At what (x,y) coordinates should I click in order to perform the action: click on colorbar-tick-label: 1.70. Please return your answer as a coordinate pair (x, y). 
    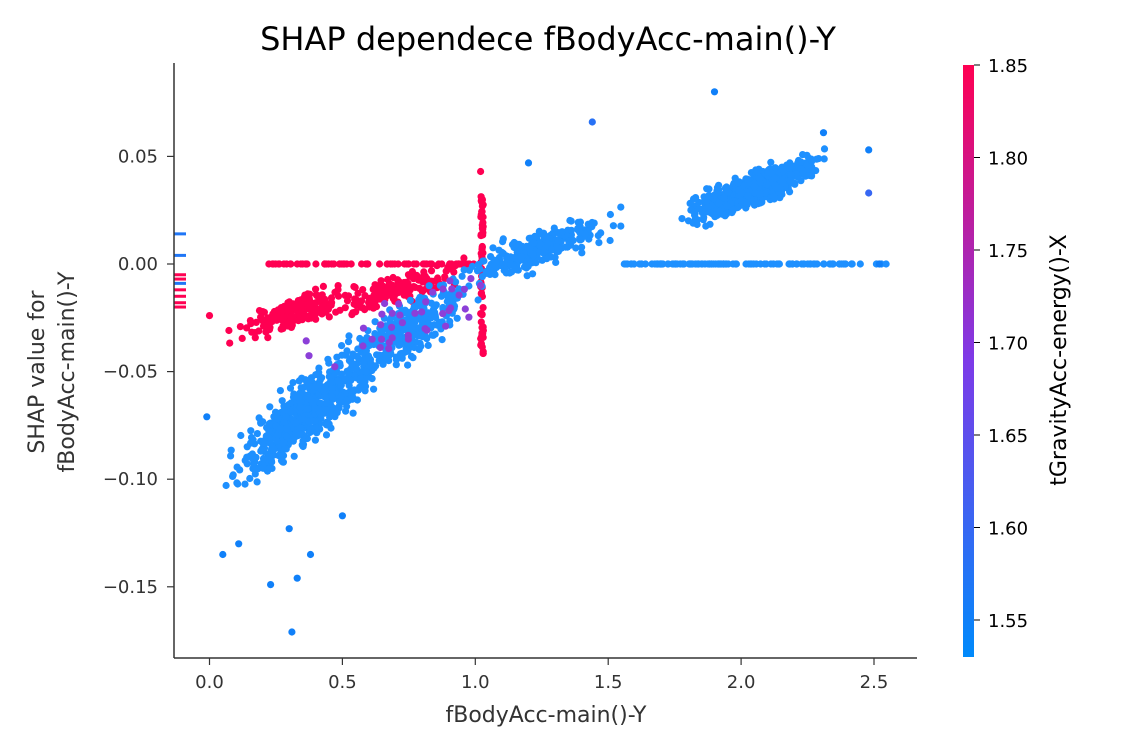
    Looking at the image, I should click on (1008, 344).